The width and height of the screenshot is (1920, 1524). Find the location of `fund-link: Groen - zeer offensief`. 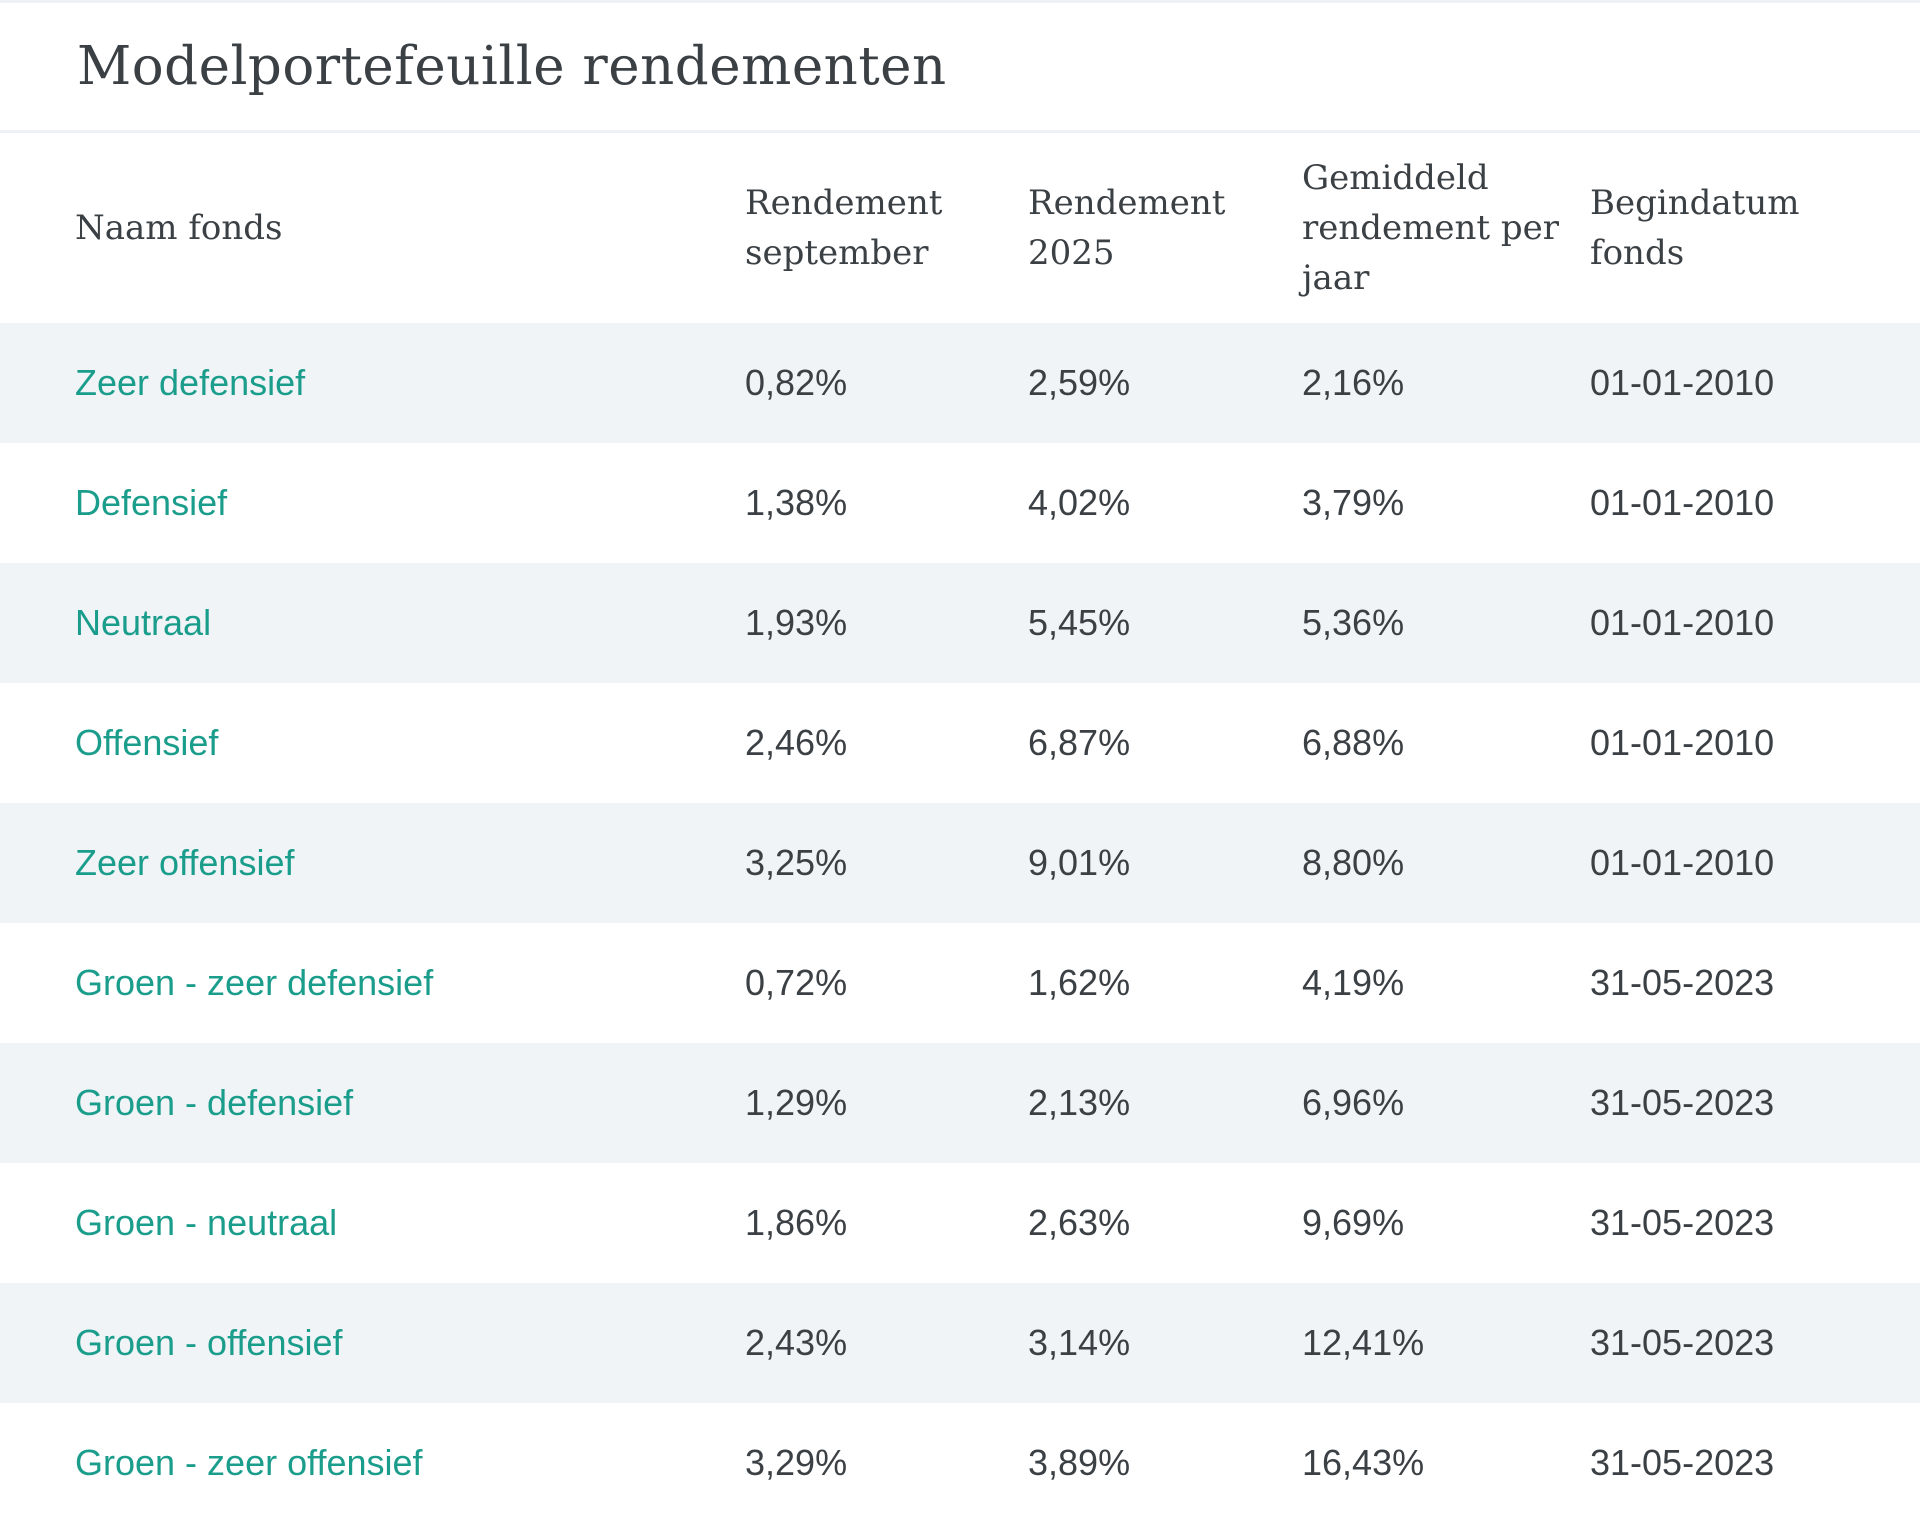

fund-link: Groen - zeer offensief is located at coordinates (249, 1462).